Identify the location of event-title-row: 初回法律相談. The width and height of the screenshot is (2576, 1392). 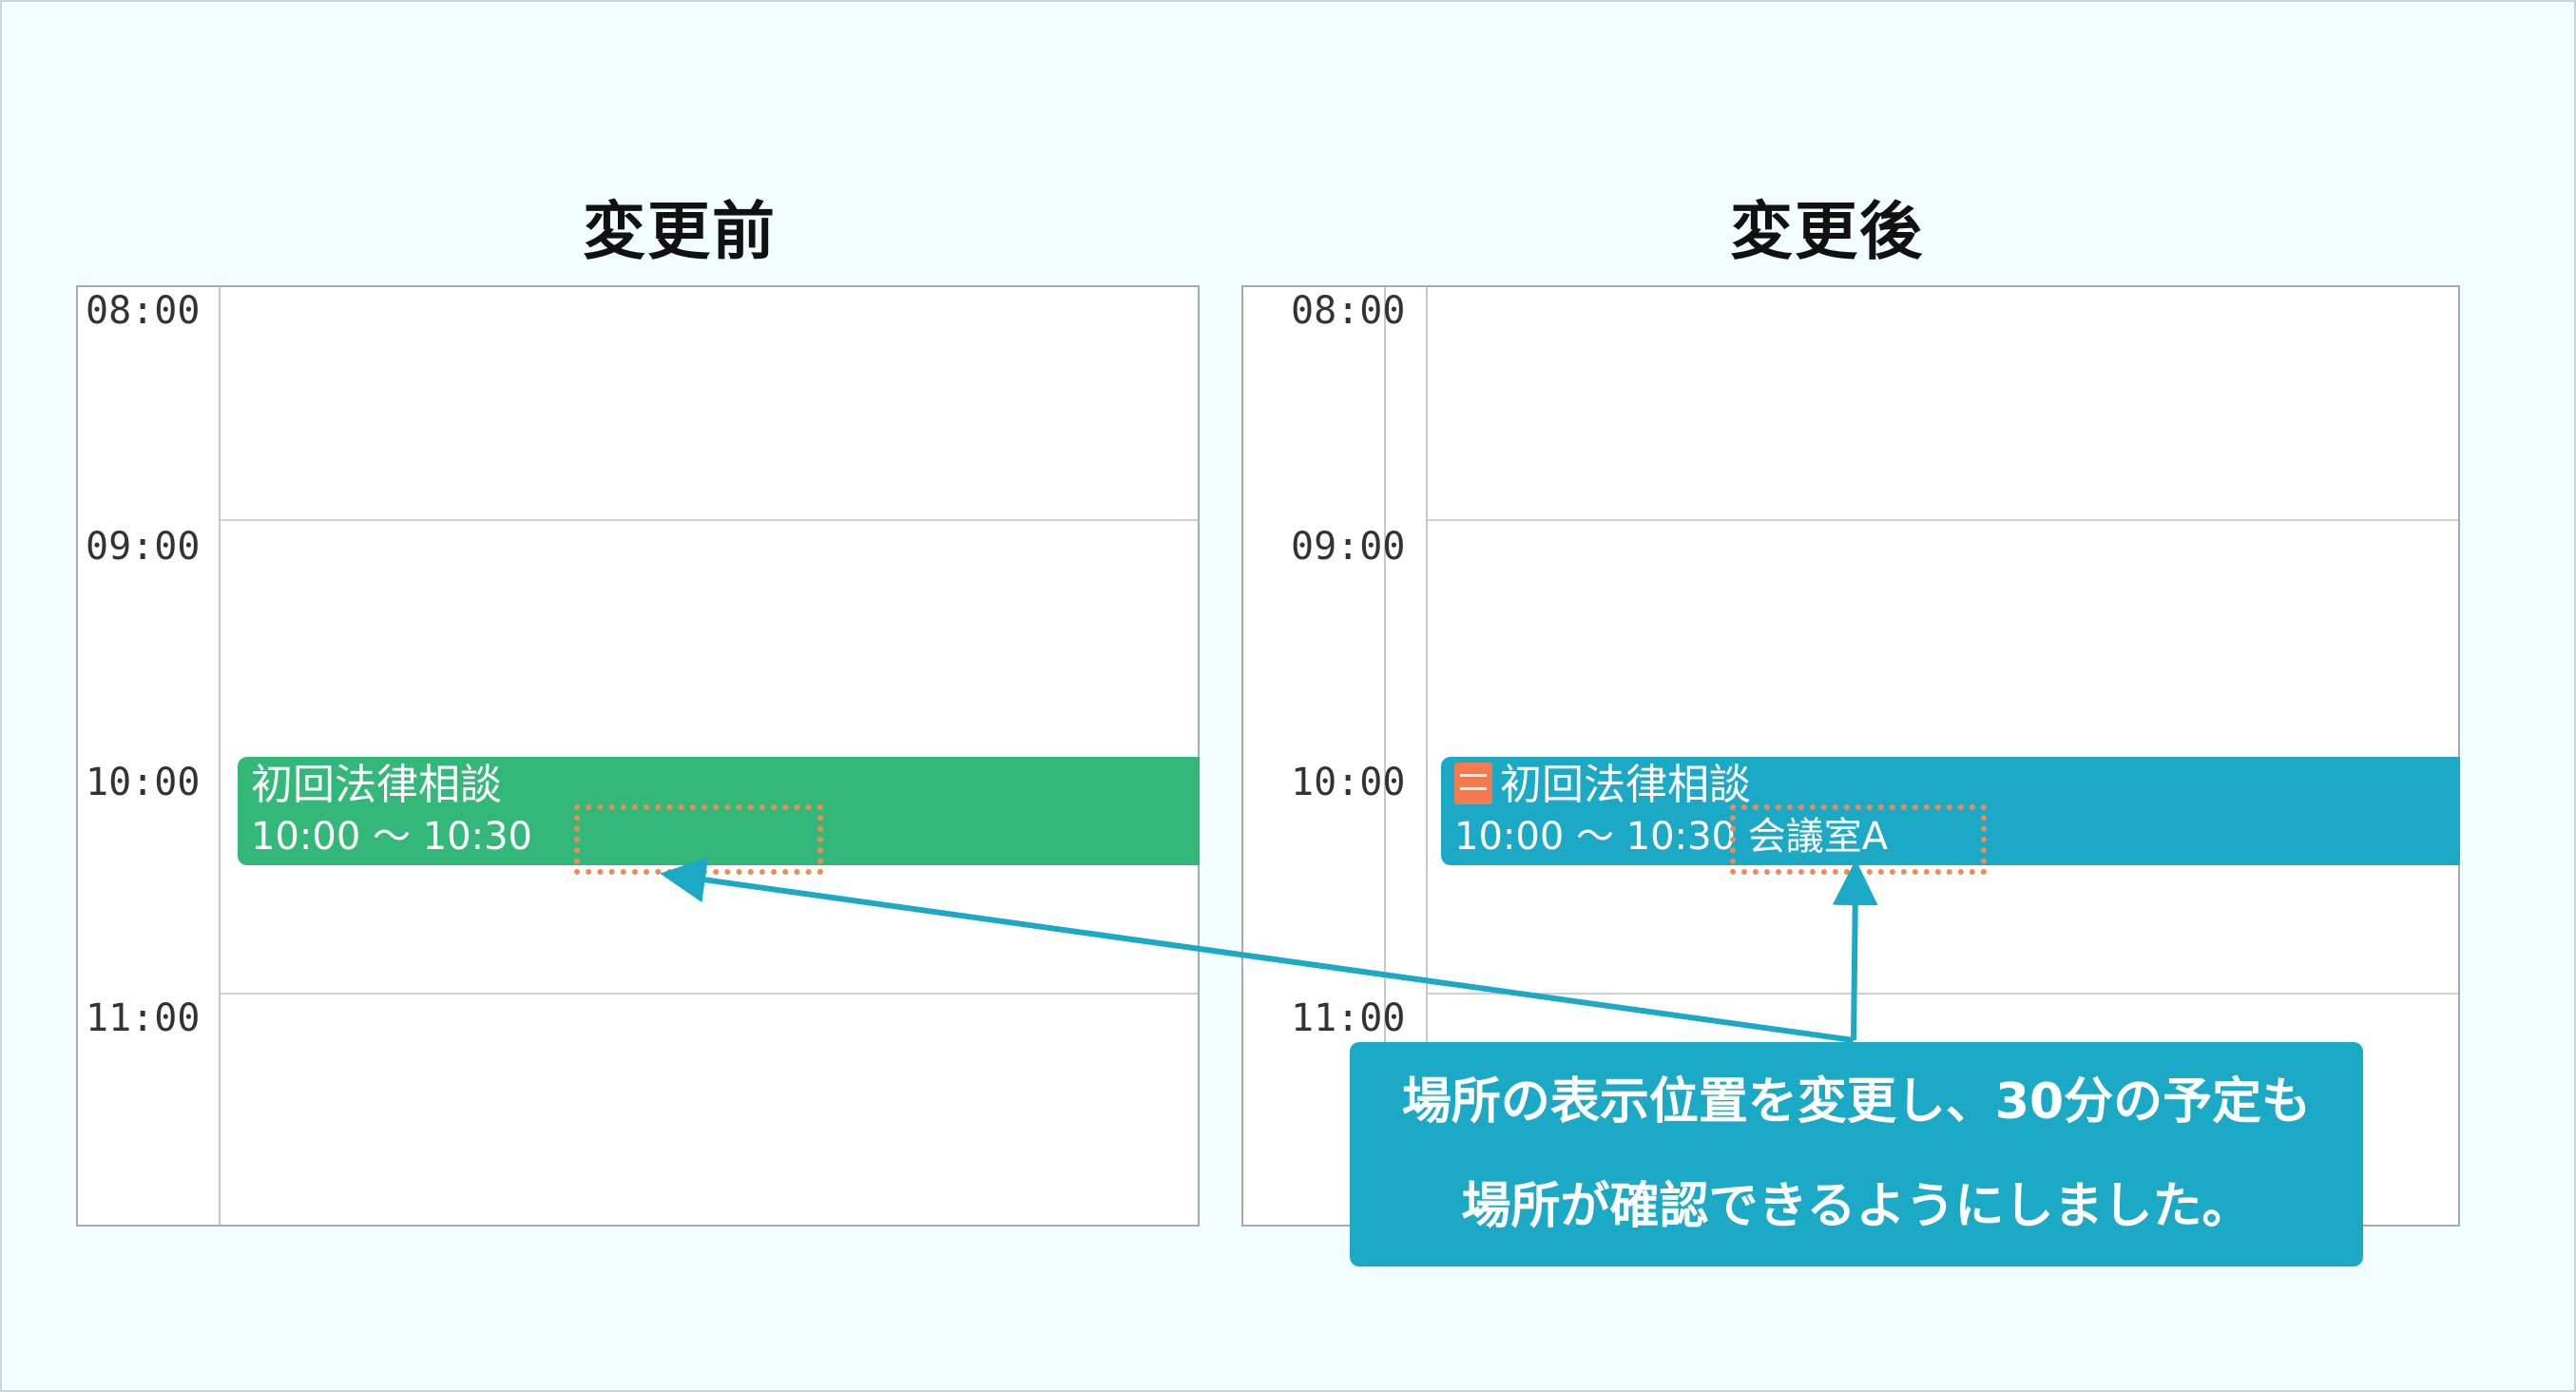
(1957, 785).